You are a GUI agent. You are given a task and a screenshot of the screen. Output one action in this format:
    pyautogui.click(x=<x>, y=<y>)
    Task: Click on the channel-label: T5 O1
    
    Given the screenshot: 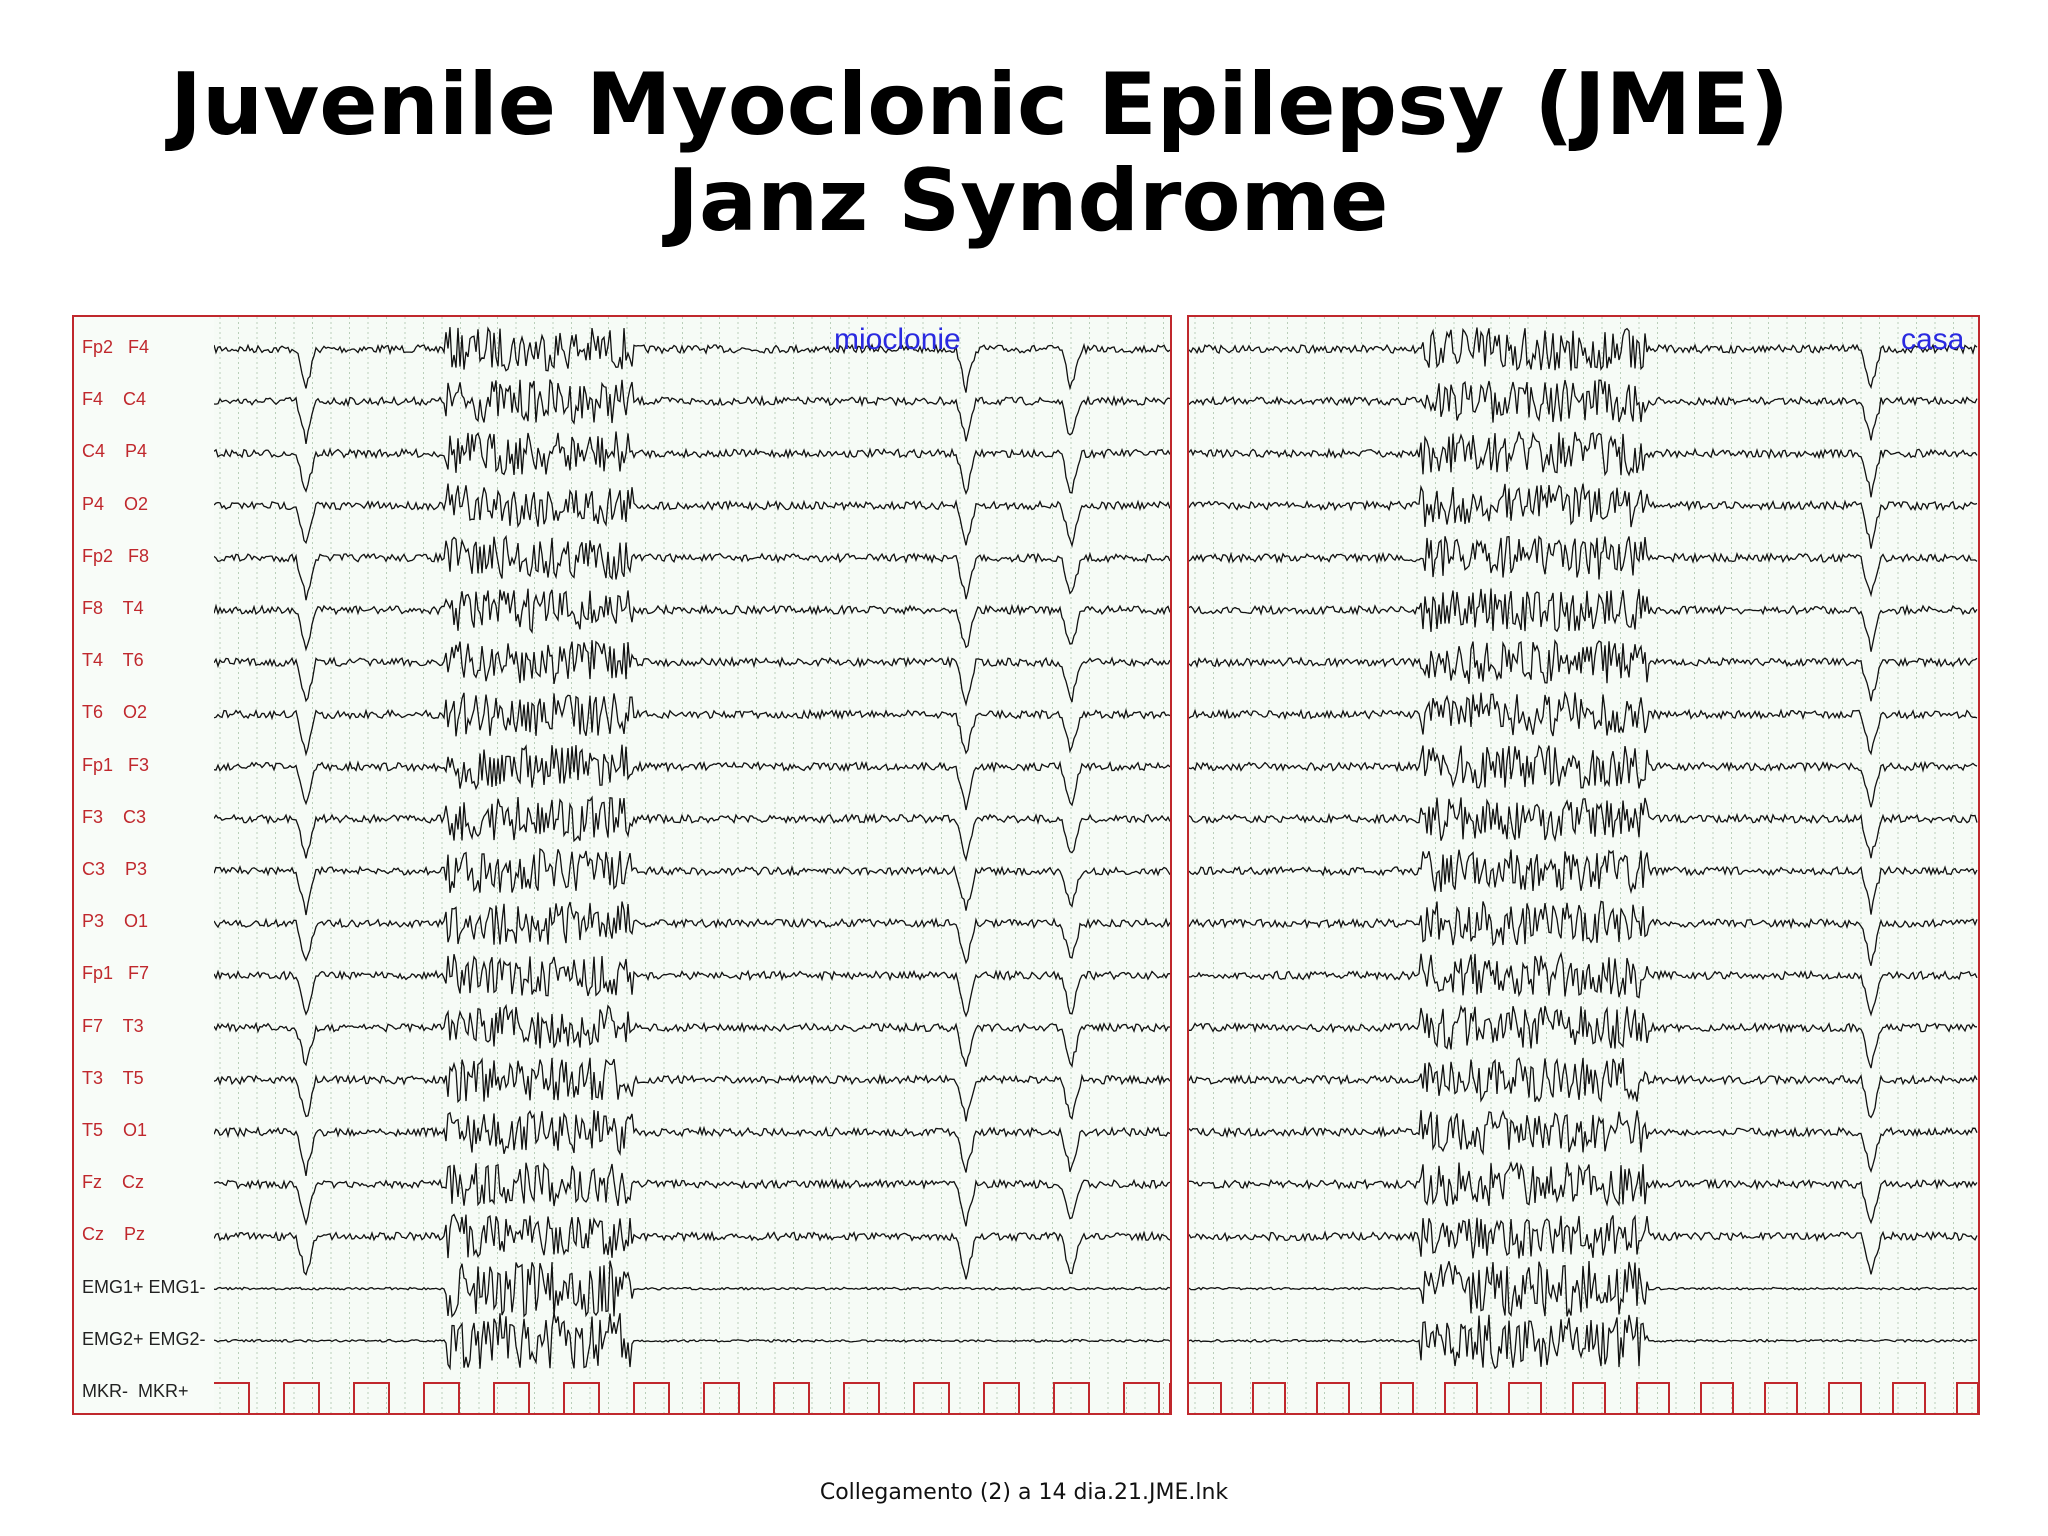 What is the action you would take?
    pyautogui.click(x=115, y=1130)
    